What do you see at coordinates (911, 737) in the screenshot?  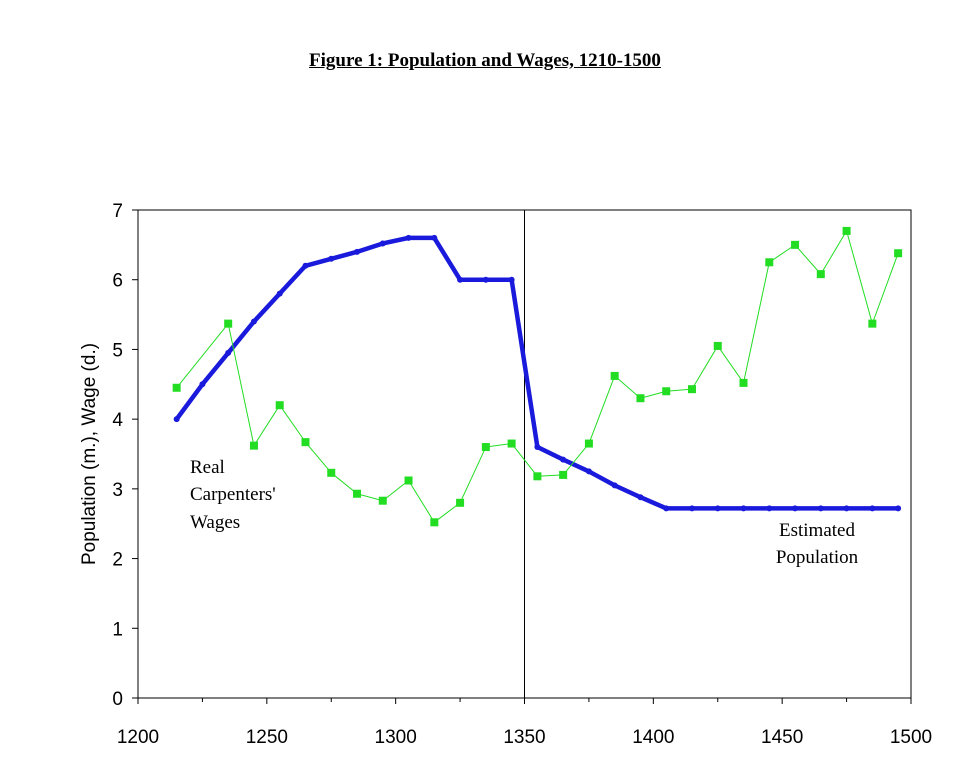 I see `x-tick-label: 1500` at bounding box center [911, 737].